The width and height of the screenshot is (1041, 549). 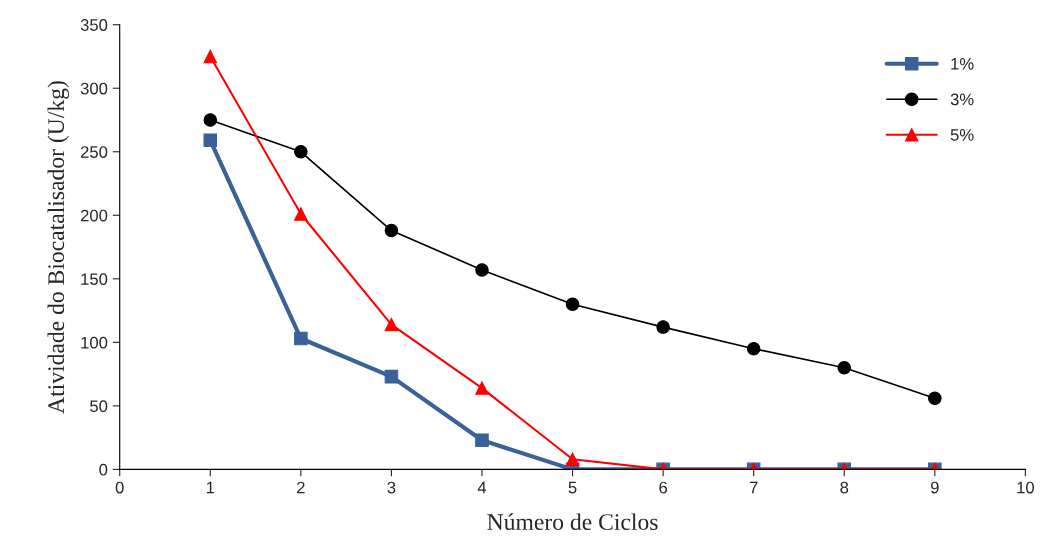 I want to click on y-tick-label: 0, so click(x=103, y=469).